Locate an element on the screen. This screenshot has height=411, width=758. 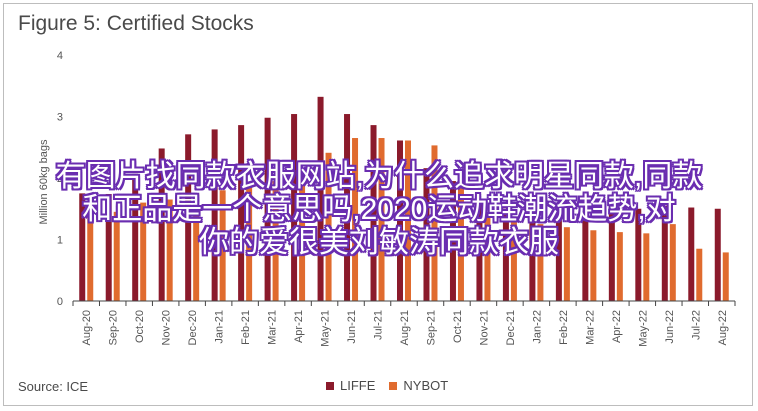
x-tick-label: Sep-21 is located at coordinates (431, 327).